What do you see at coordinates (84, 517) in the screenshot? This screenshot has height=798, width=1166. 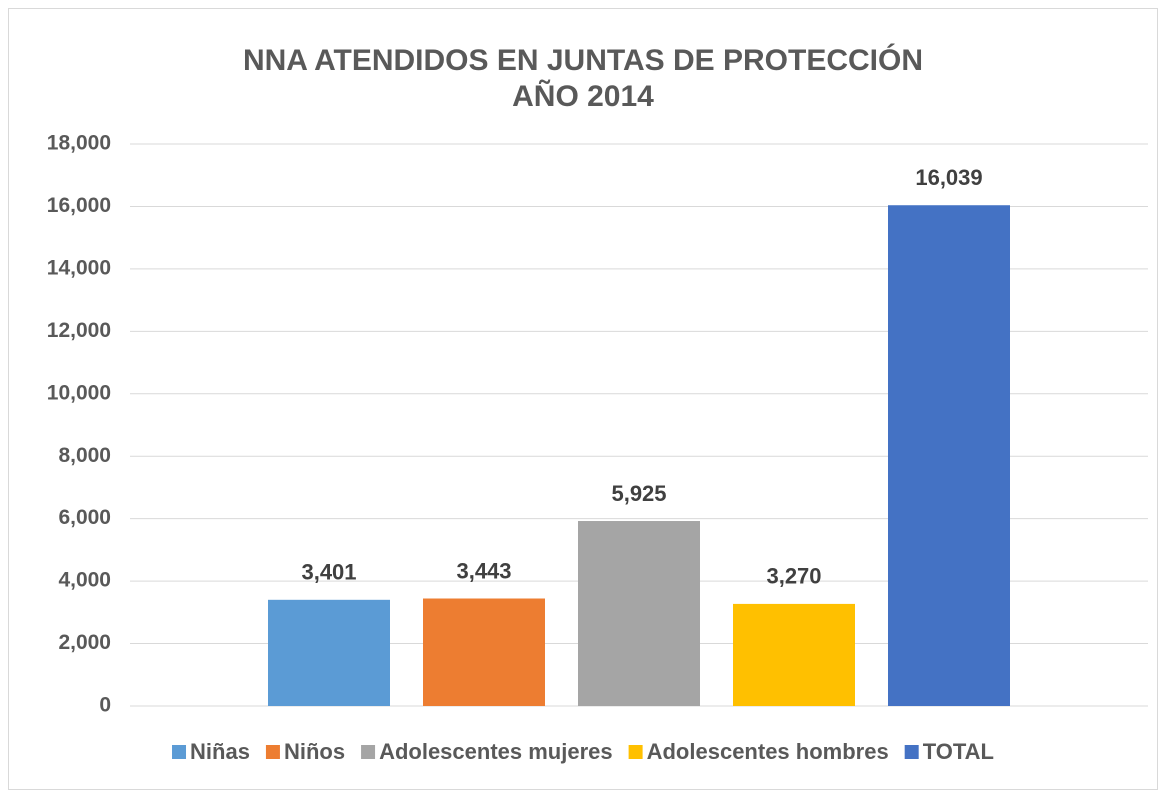 I see `y-tick-label: 6,000` at bounding box center [84, 517].